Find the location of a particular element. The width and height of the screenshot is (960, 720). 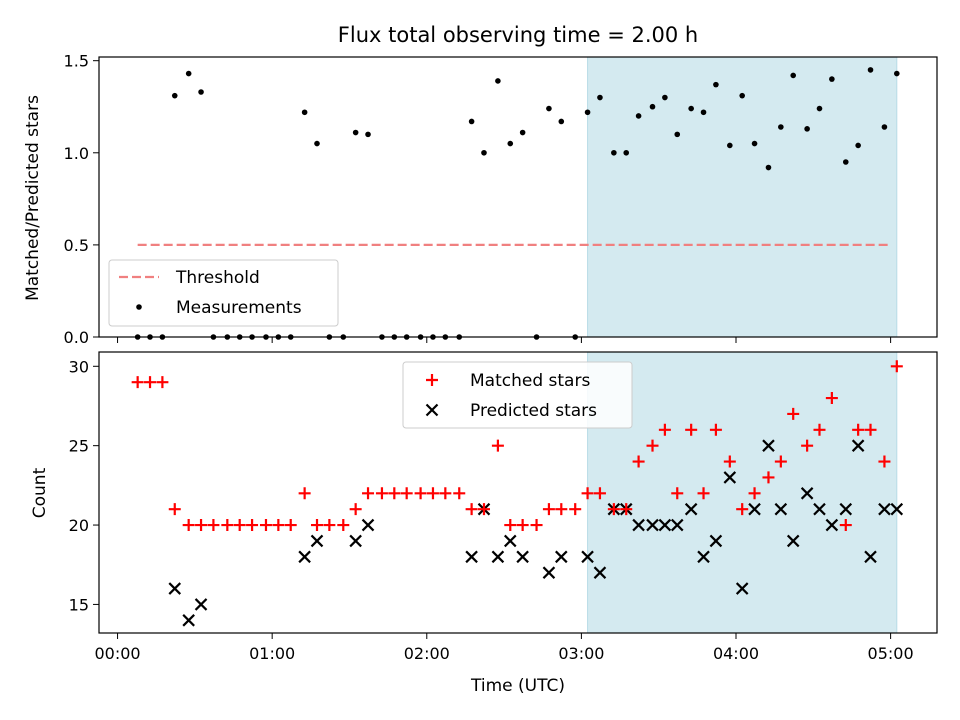

y-tick-label: 25 is located at coordinates (79, 446).